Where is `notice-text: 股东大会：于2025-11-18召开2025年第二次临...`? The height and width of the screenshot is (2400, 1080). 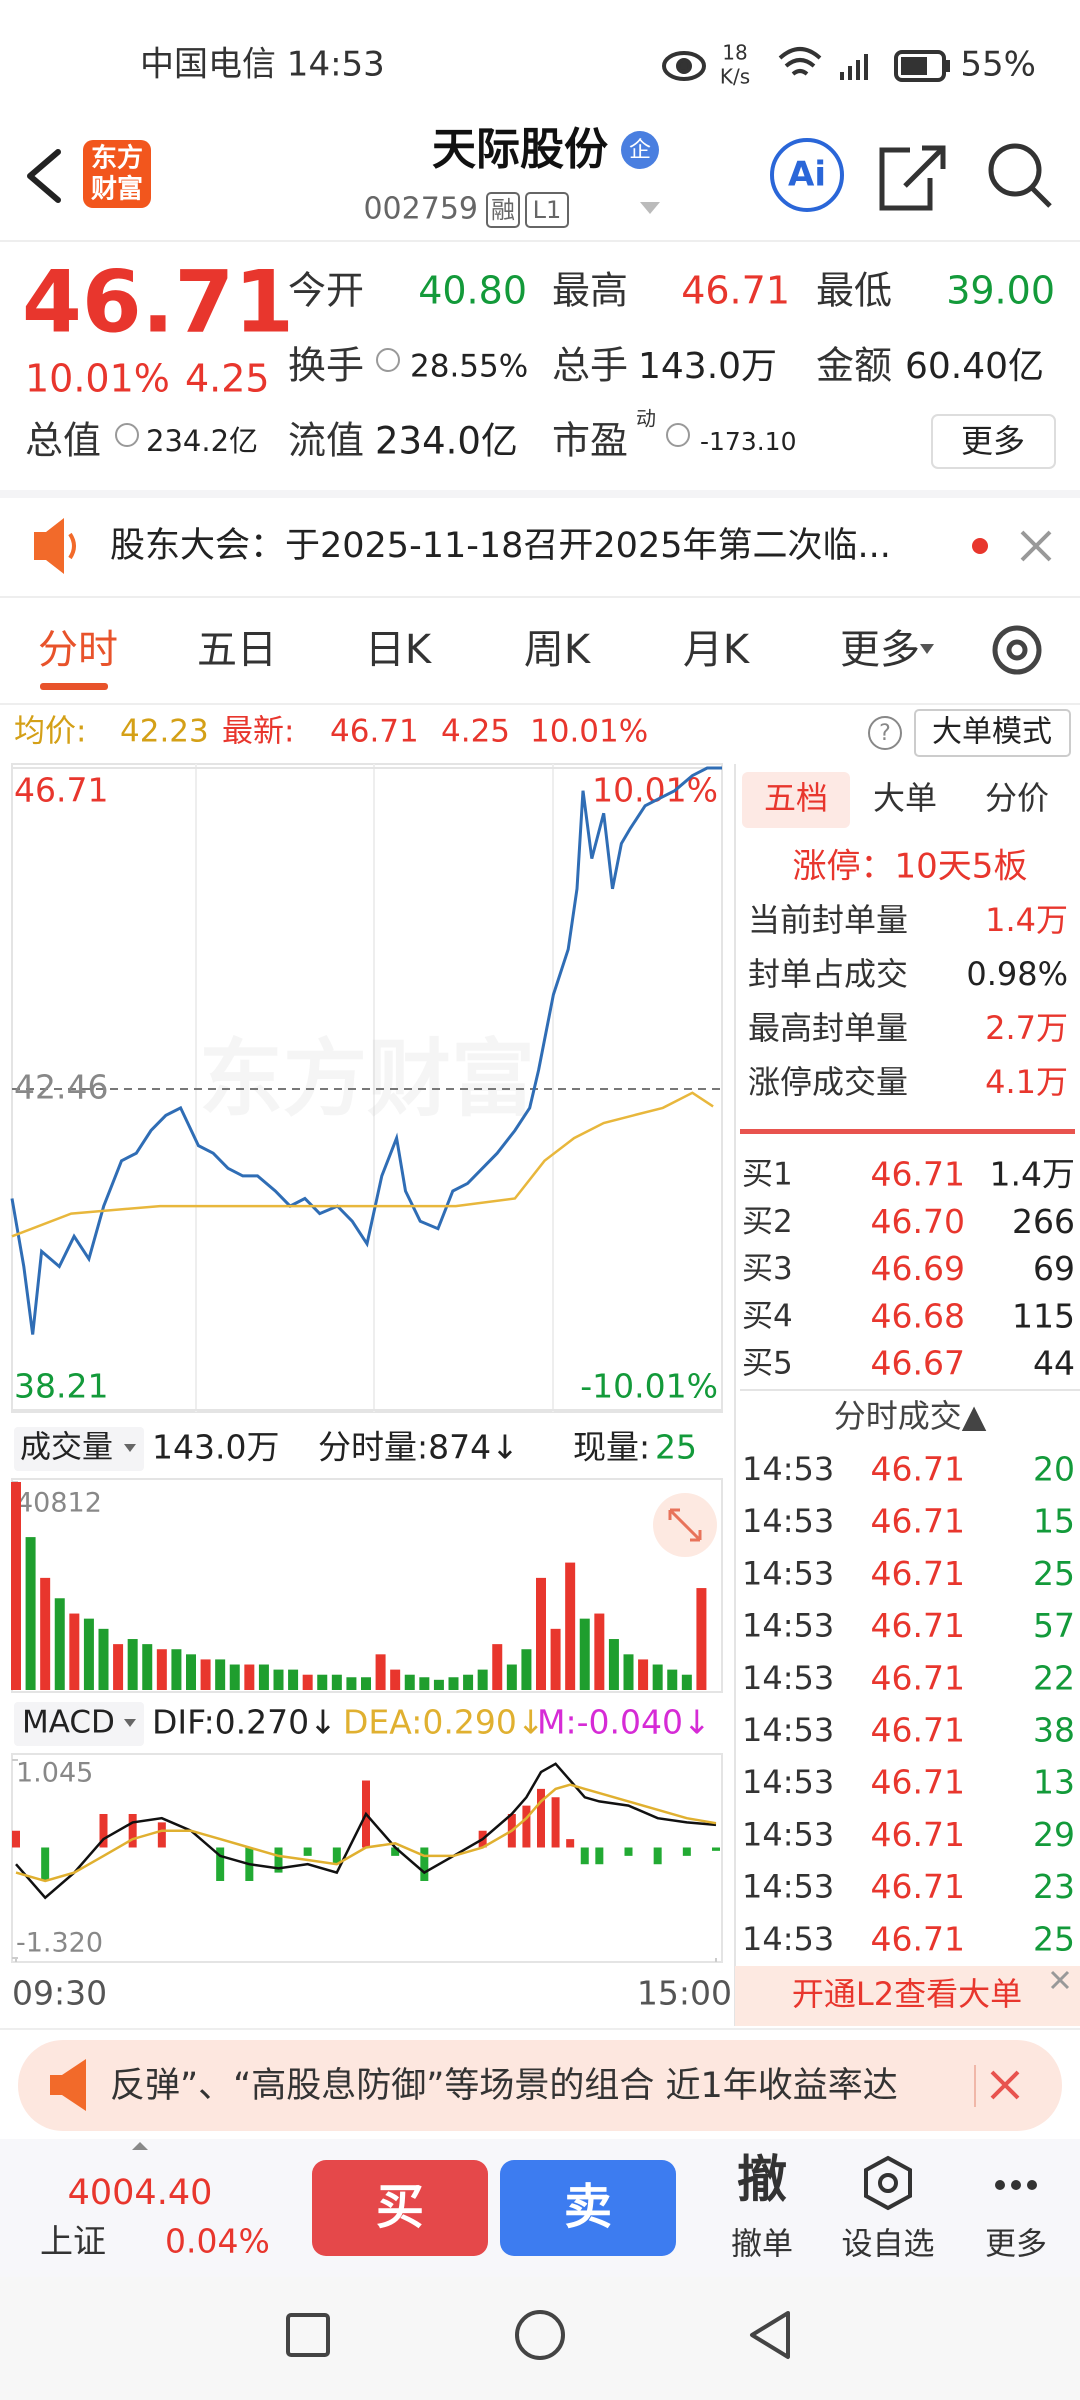 notice-text: 股东大会：于2025-11-18召开2025年第二次临... is located at coordinates (500, 546).